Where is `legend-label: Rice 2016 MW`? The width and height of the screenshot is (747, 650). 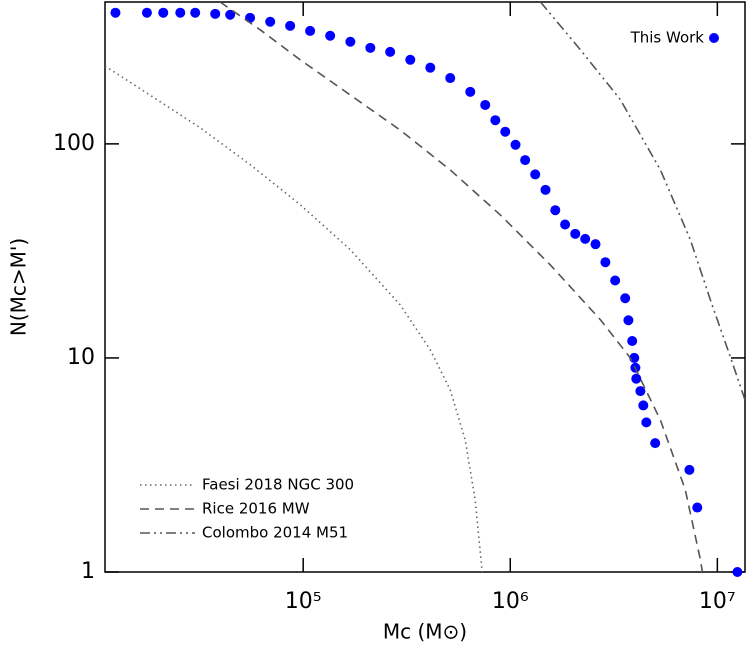
legend-label: Rice 2016 MW is located at coordinates (256, 509).